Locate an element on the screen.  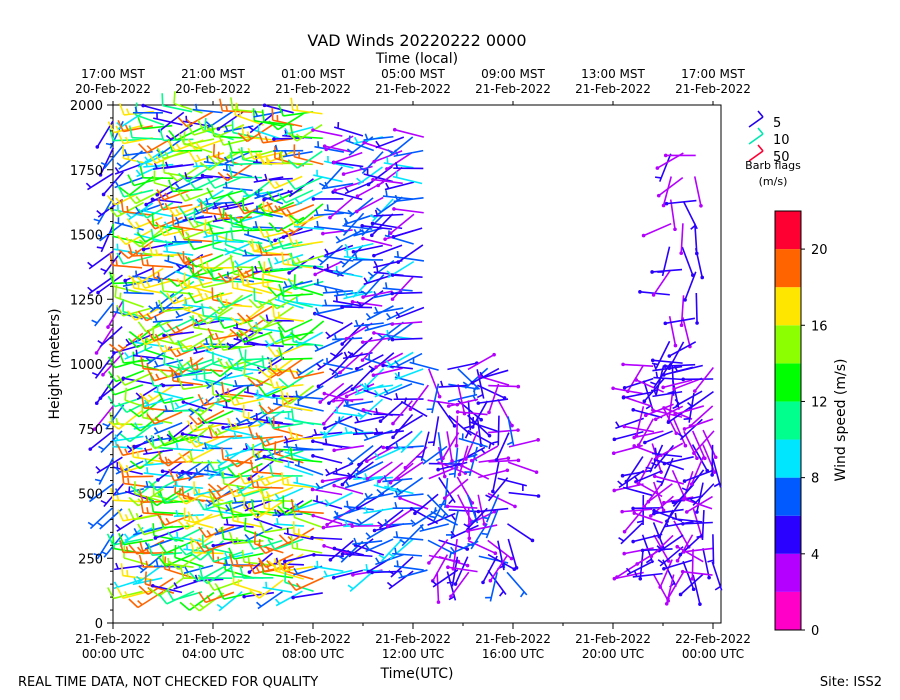
x-tick-label: 22-Feb-2022 is located at coordinates (713, 639).